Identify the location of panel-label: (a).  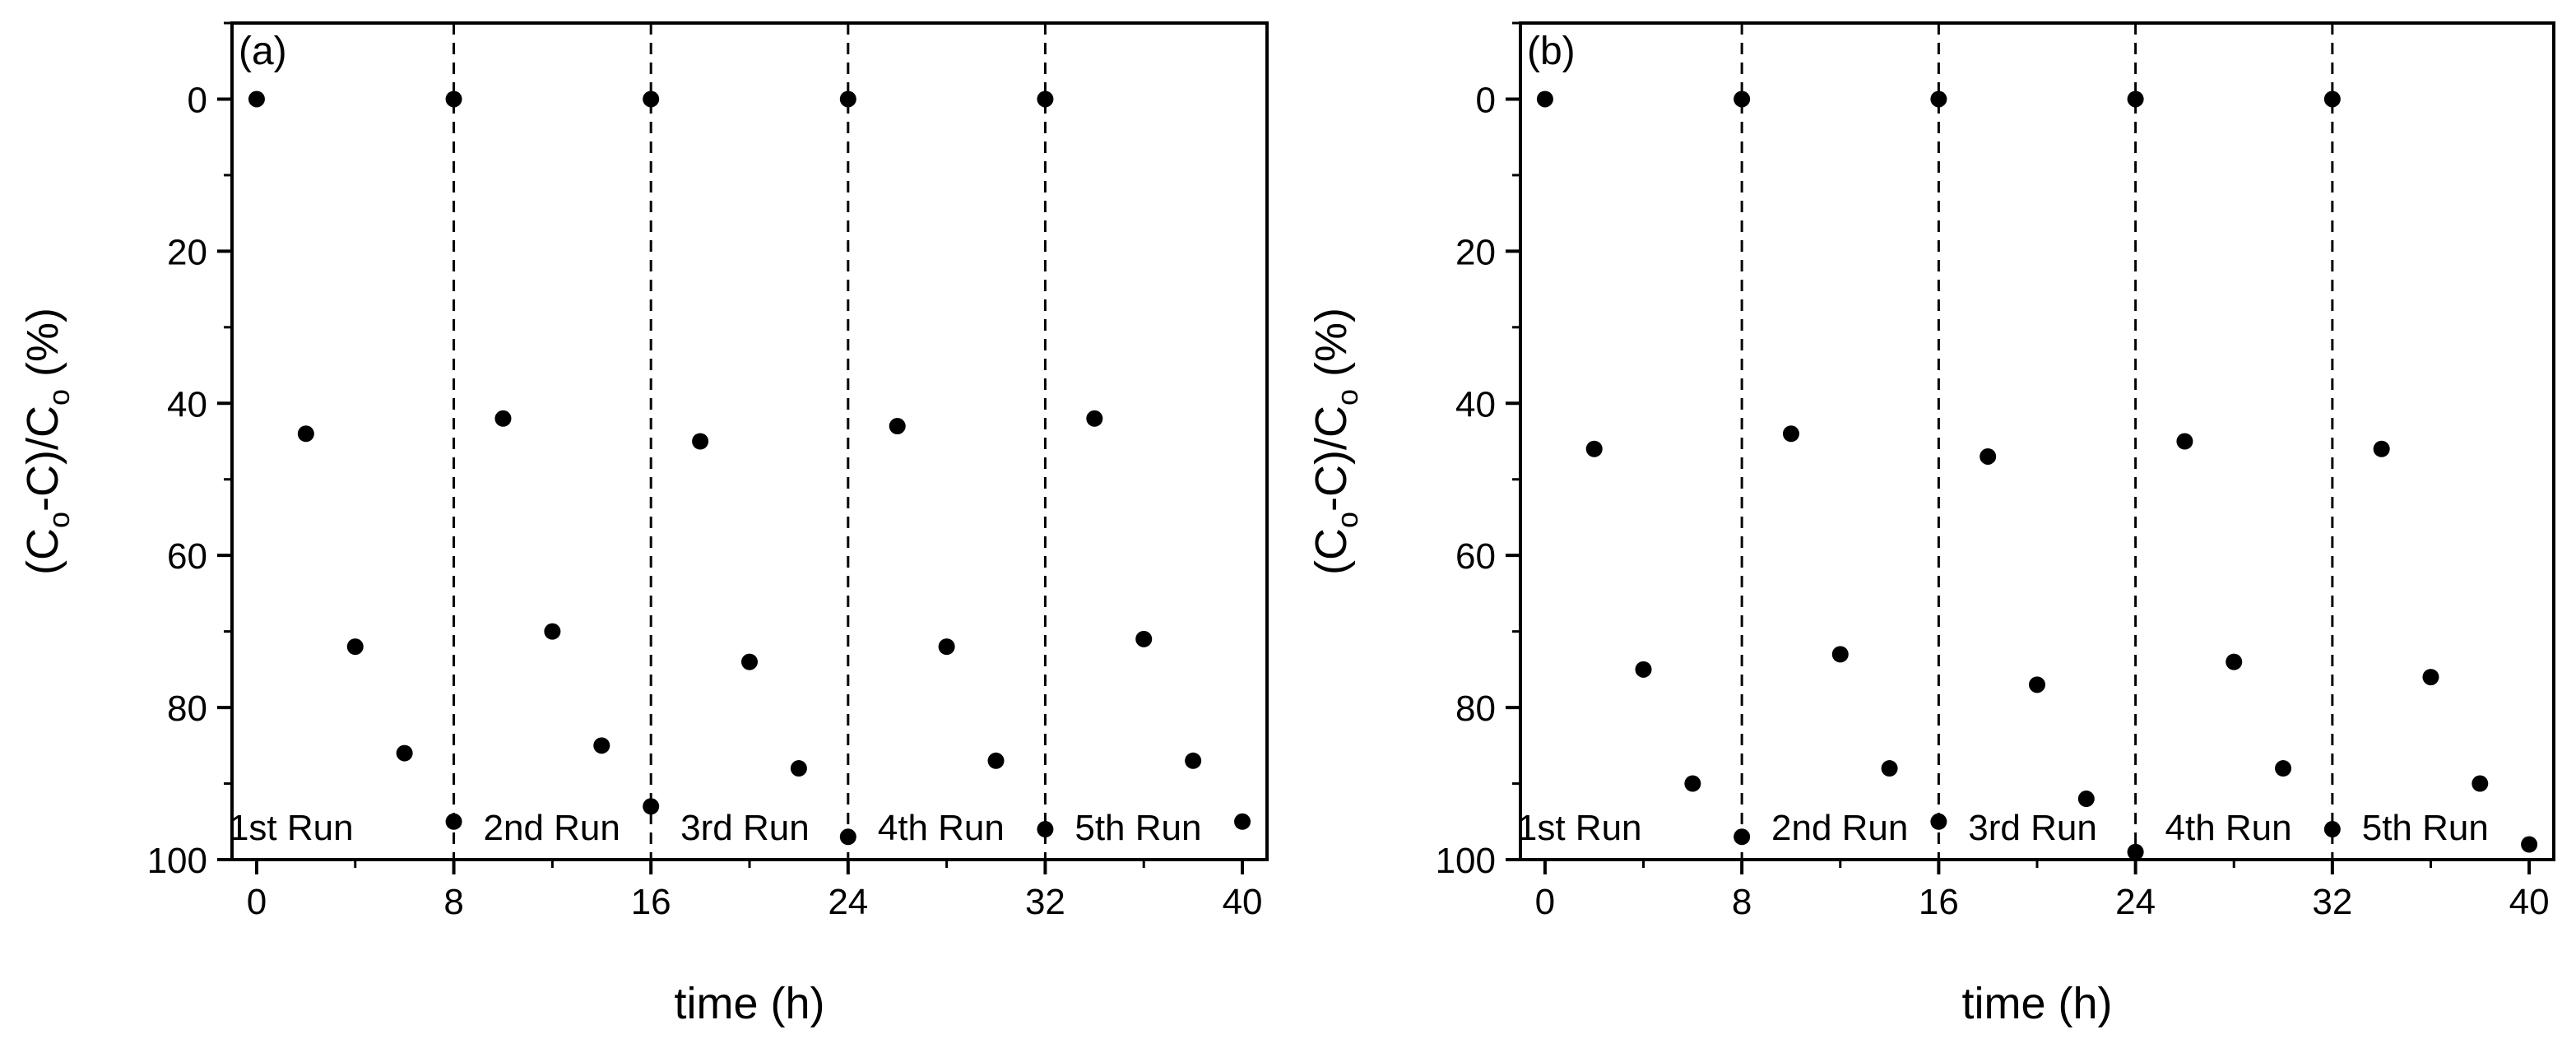
(263, 51).